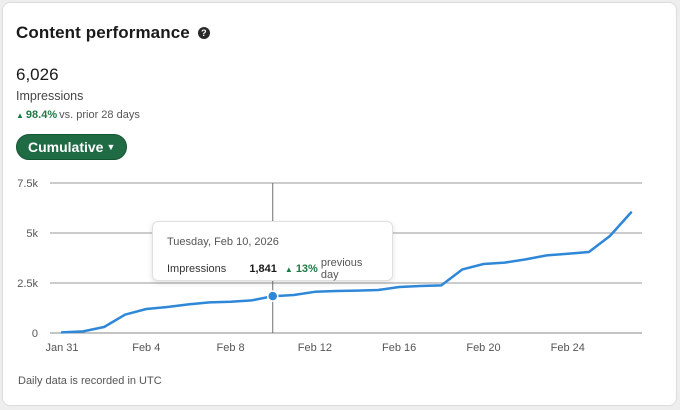  I want to click on highlighted-data-point, so click(272, 296).